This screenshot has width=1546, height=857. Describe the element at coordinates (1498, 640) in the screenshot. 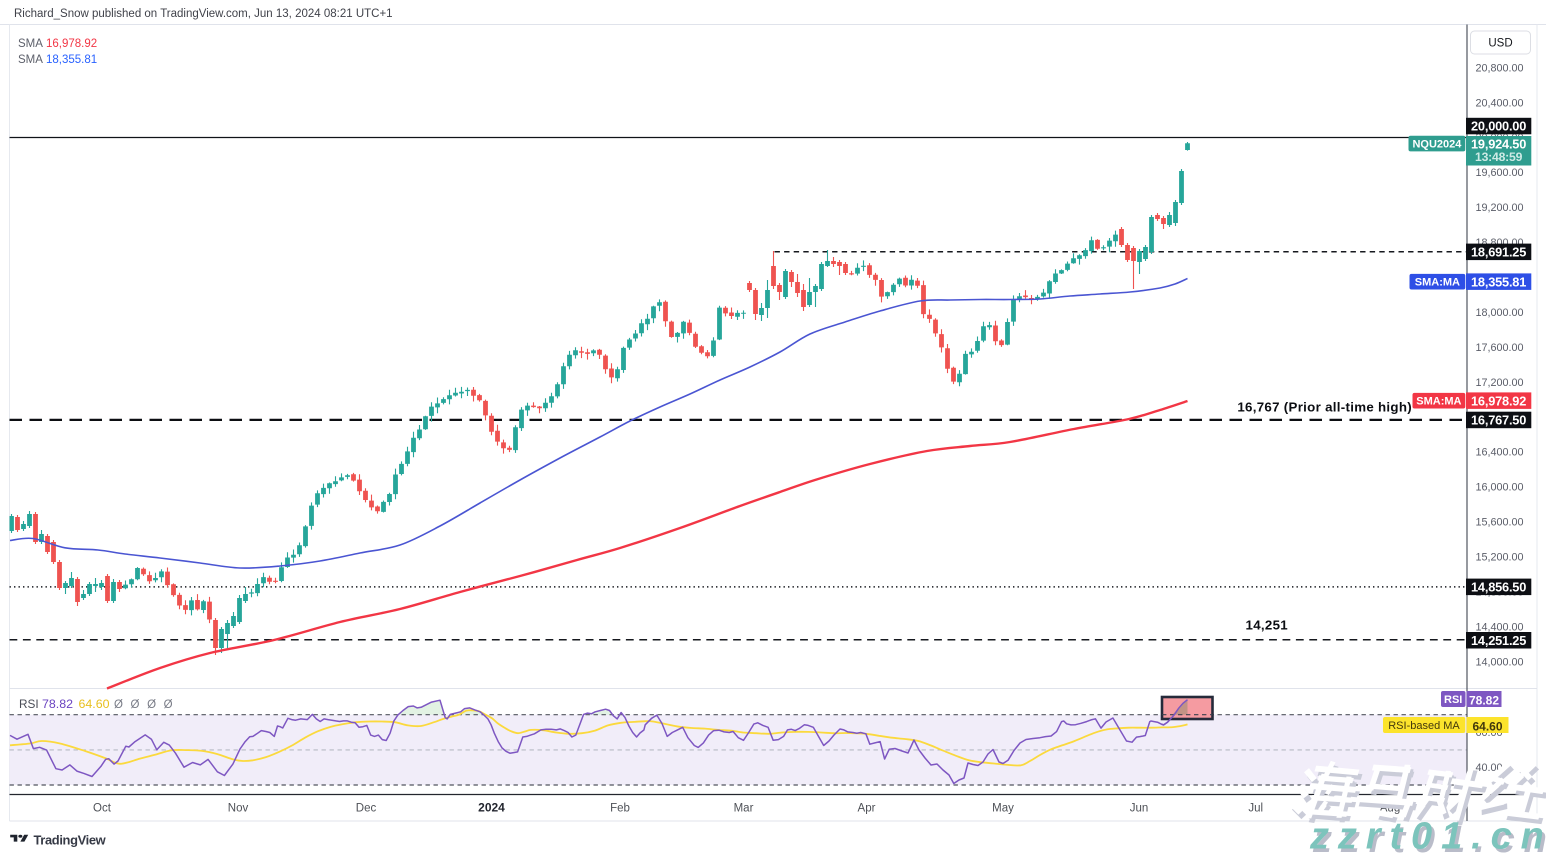

I see `svg-text: 14,251.25` at that location.